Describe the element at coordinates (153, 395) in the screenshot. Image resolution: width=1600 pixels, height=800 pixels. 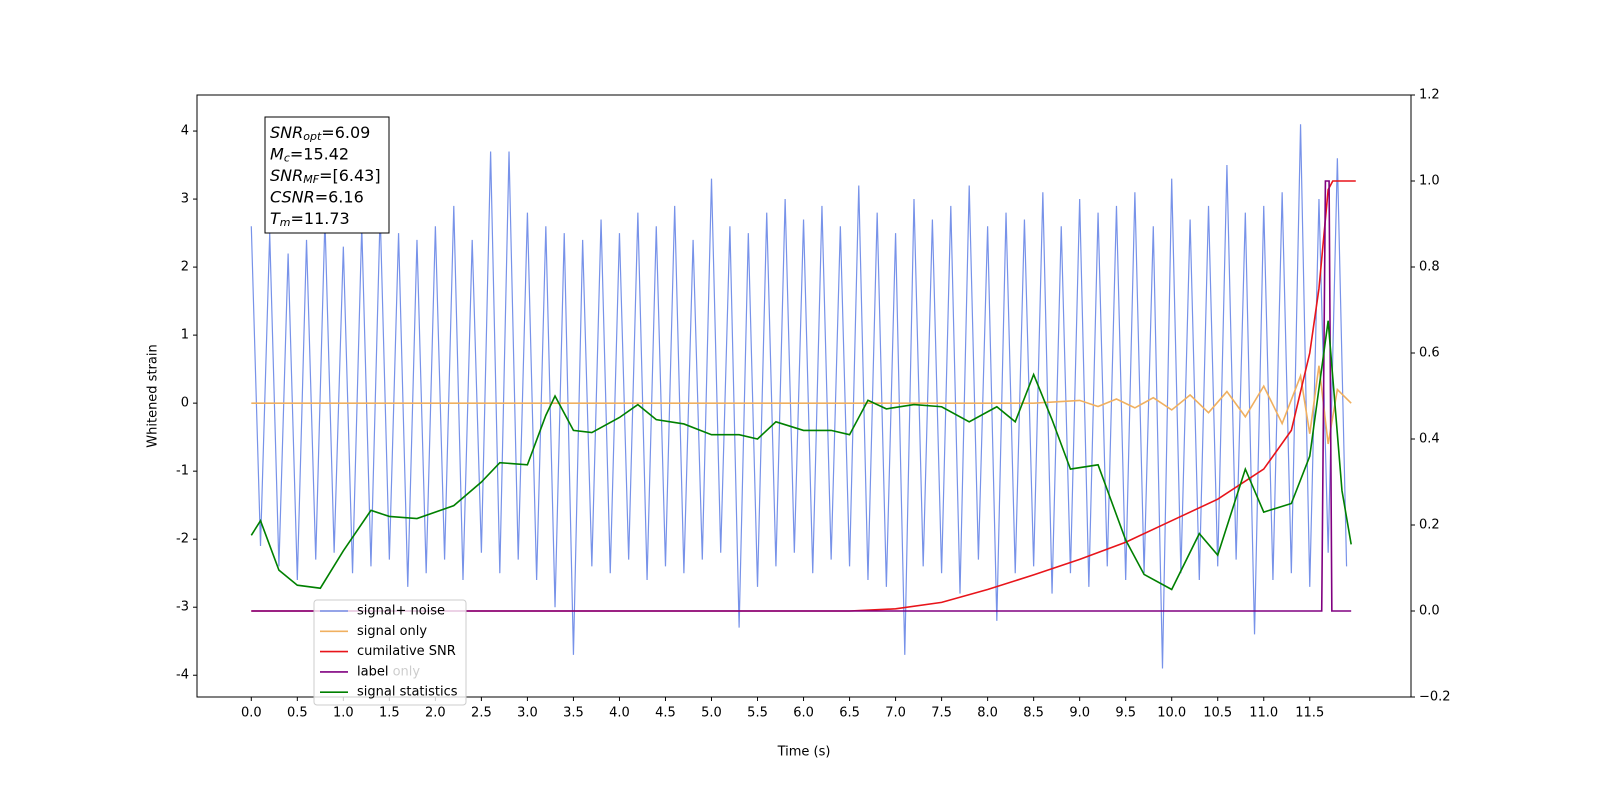
I see `y-axis-label: Whitened strain` at that location.